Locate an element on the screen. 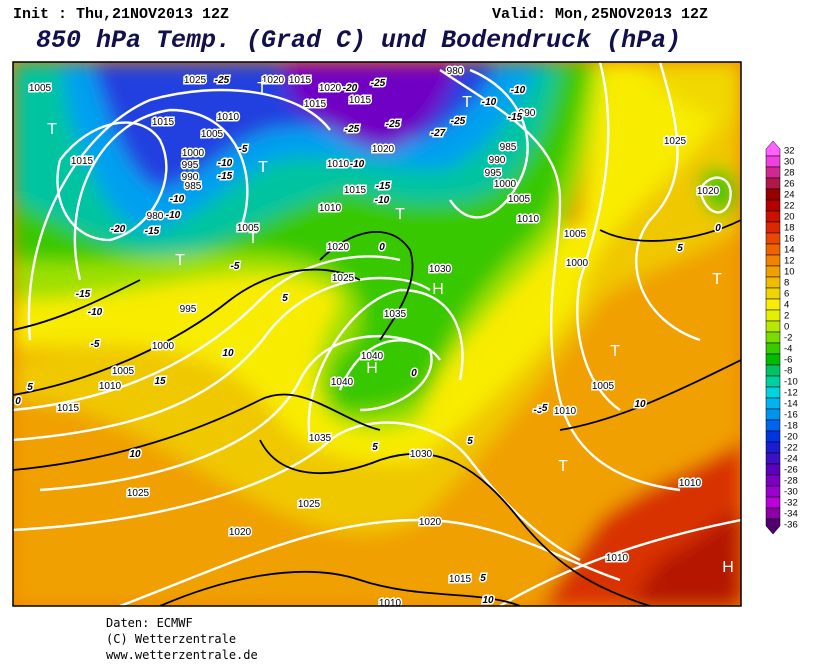 This screenshot has height=671, width=815. isobar-label: 1040 is located at coordinates (342, 382).